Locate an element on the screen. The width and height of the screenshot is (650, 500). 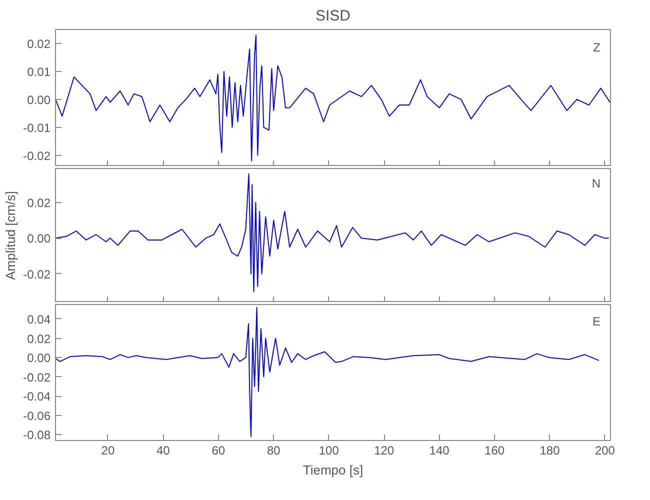
text: Z is located at coordinates (597, 47).